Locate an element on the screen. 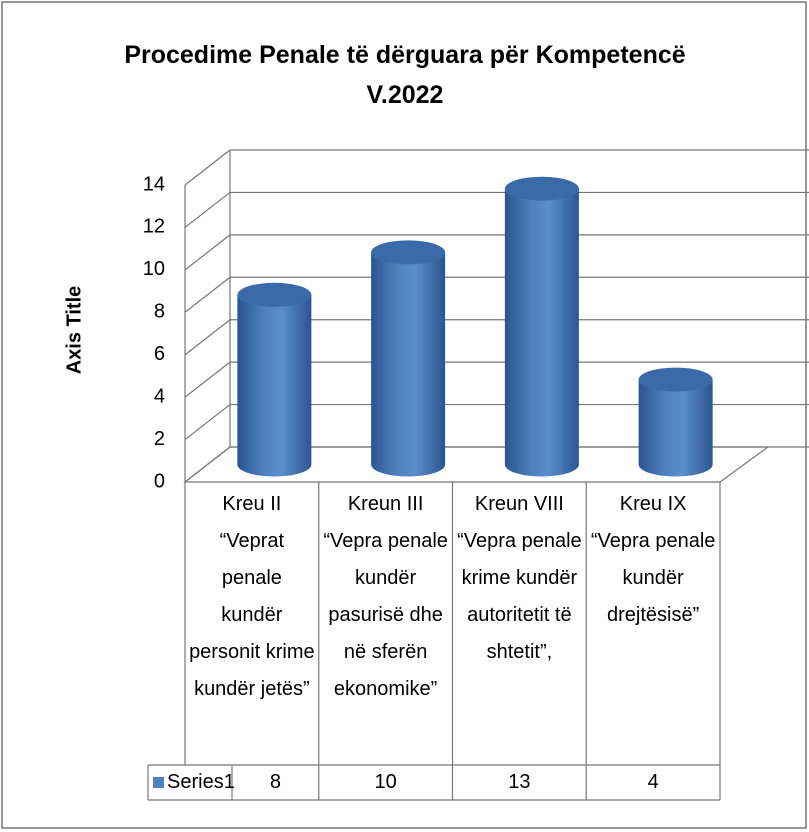  category-cell: Kreu IX “Vepra penale kundër drejtësisë” is located at coordinates (653, 559).